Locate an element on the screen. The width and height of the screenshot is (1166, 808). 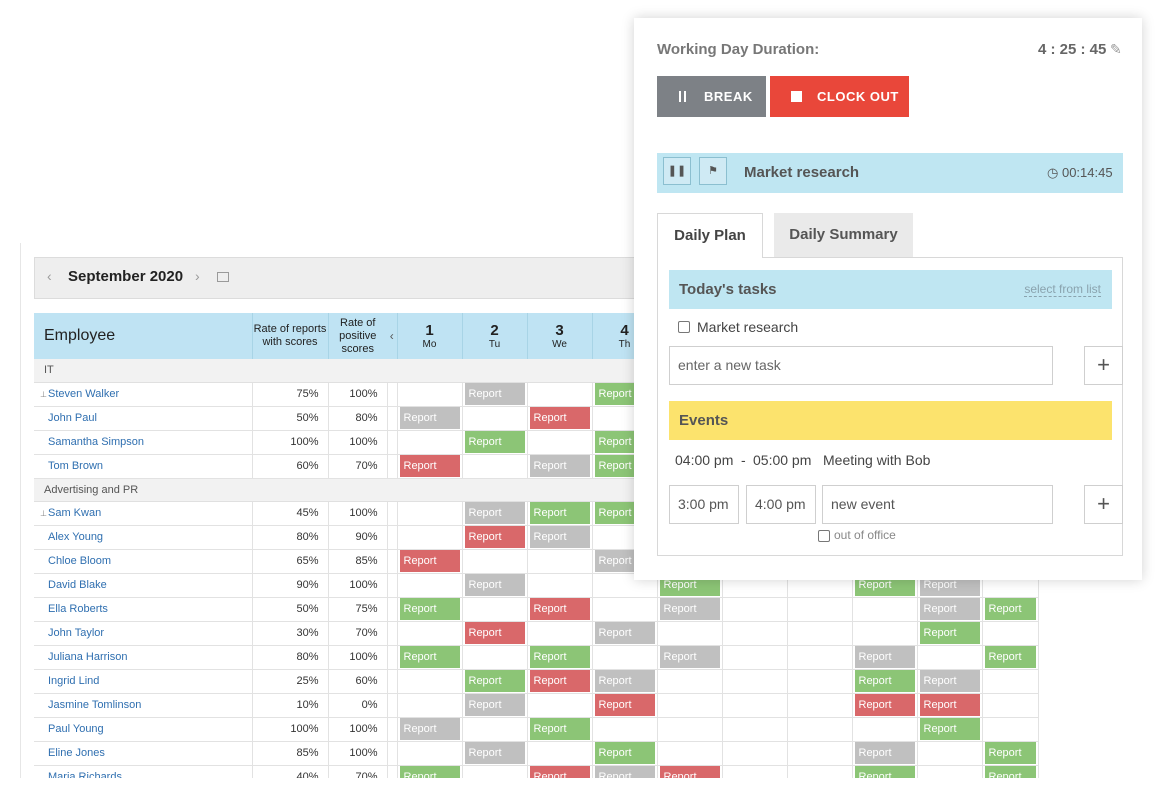
employee-name: Ella Roberts is located at coordinates (143, 609).